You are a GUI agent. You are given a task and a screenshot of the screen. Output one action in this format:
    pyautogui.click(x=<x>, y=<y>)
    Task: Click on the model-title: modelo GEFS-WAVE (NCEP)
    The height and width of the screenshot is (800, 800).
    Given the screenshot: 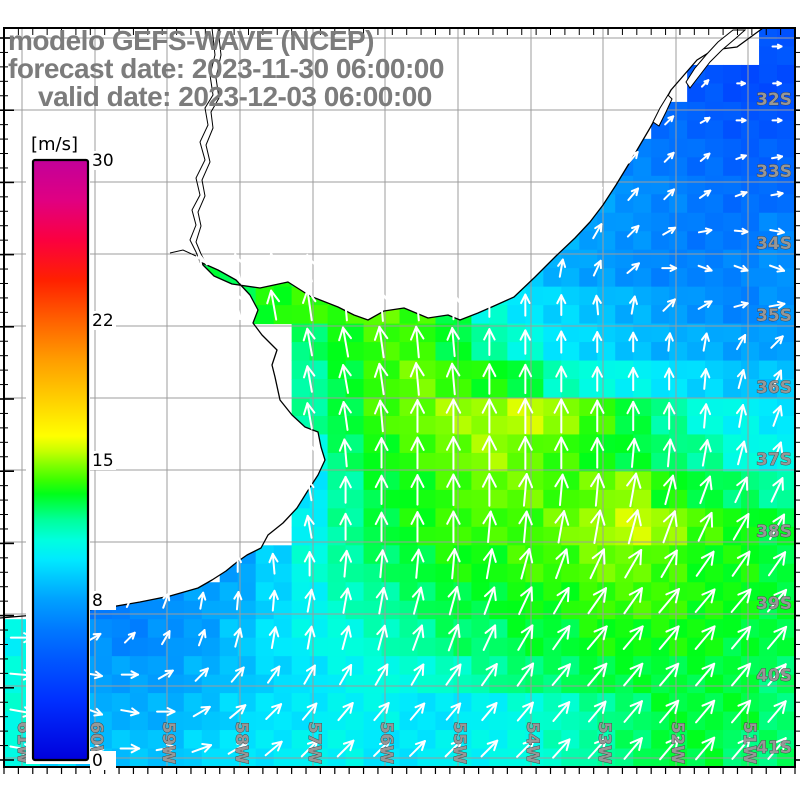 What is the action you would take?
    pyautogui.click(x=191, y=40)
    